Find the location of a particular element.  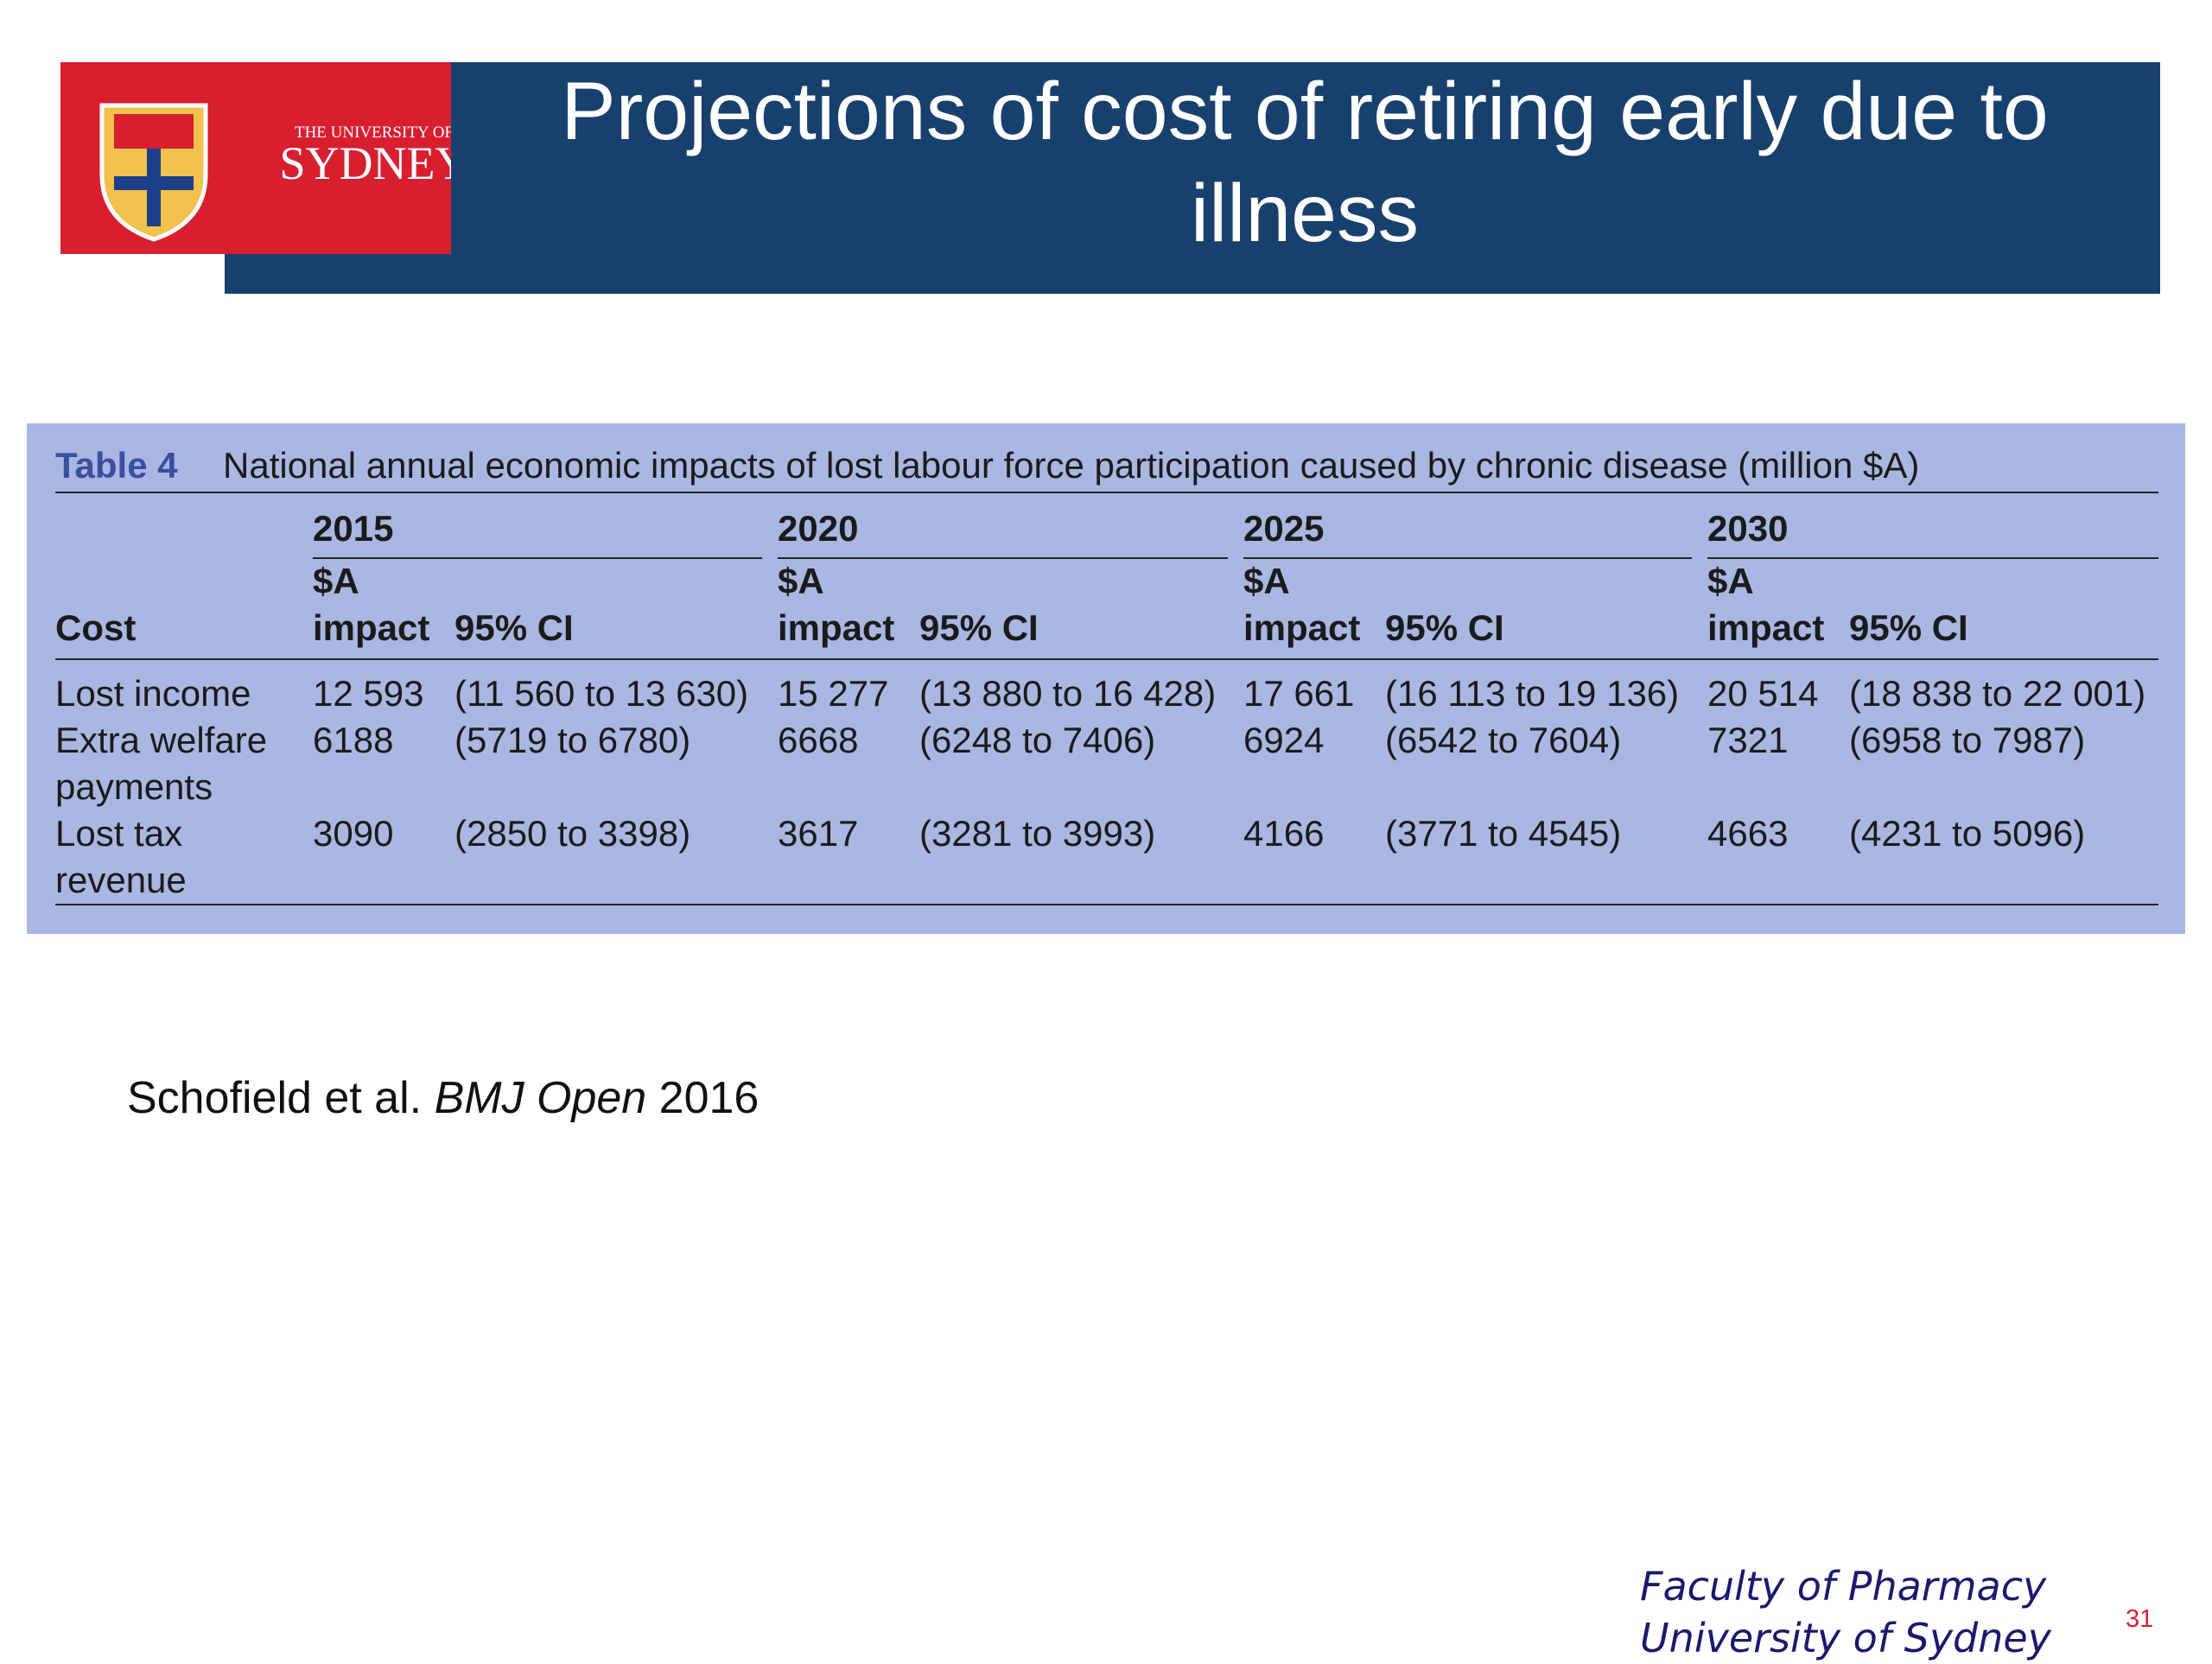

ci-cell: (3771 to 4545) is located at coordinates (1503, 833).